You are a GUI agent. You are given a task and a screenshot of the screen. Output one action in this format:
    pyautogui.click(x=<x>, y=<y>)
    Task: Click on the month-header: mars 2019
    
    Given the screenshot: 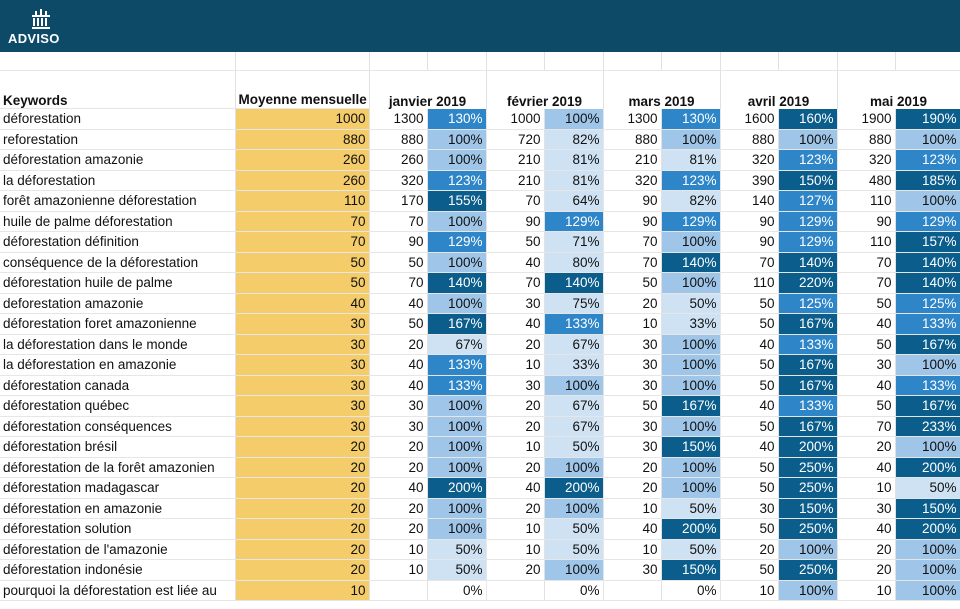 What is the action you would take?
    pyautogui.click(x=662, y=89)
    